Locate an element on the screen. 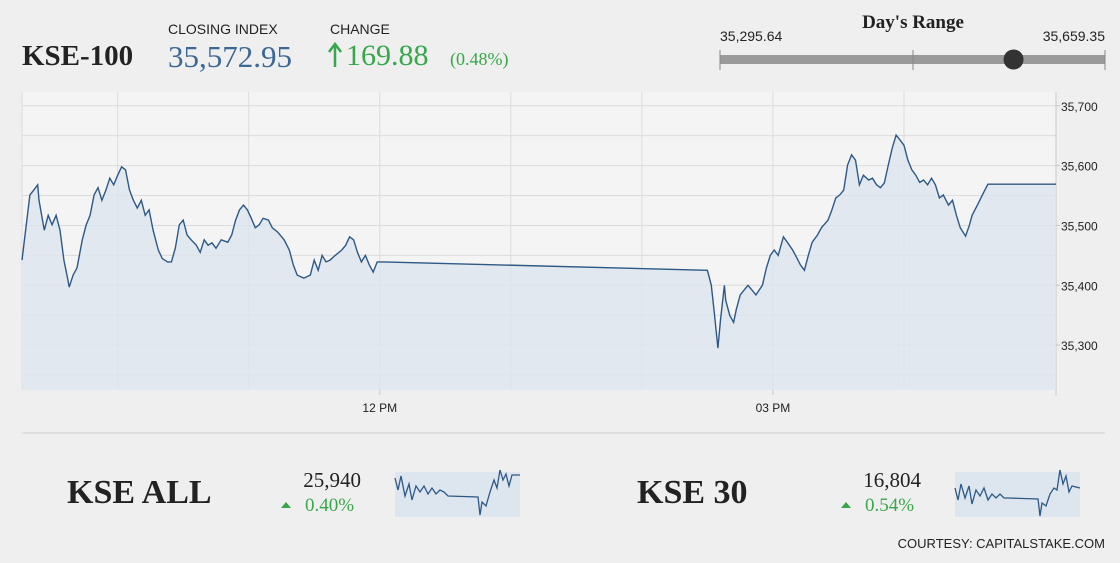 The width and height of the screenshot is (1120, 563). index-item: KSE 30 16,804 0.54% is located at coordinates (859, 492).